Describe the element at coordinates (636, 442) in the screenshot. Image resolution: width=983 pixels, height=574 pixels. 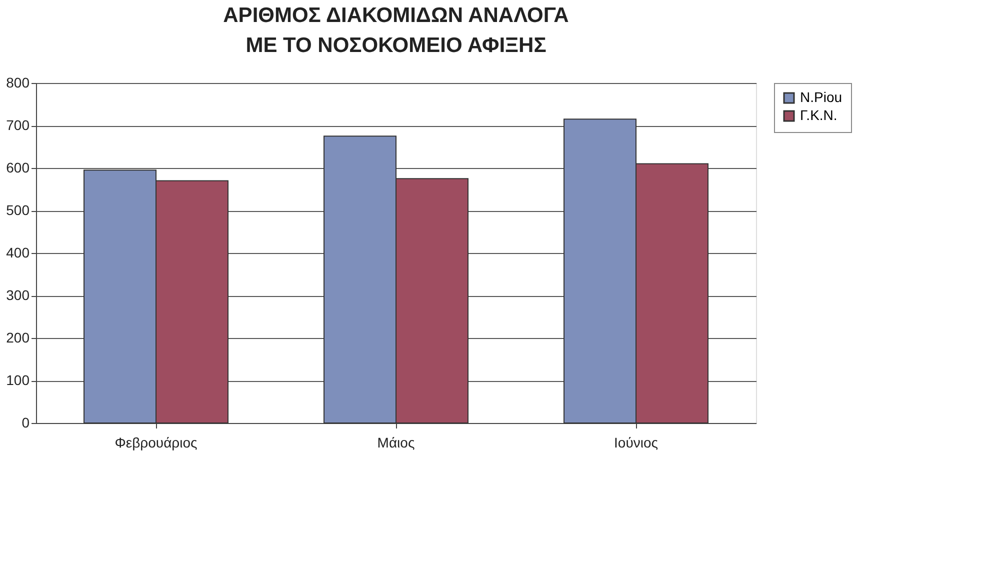
I see `x-tick-label: Ιούνιος` at that location.